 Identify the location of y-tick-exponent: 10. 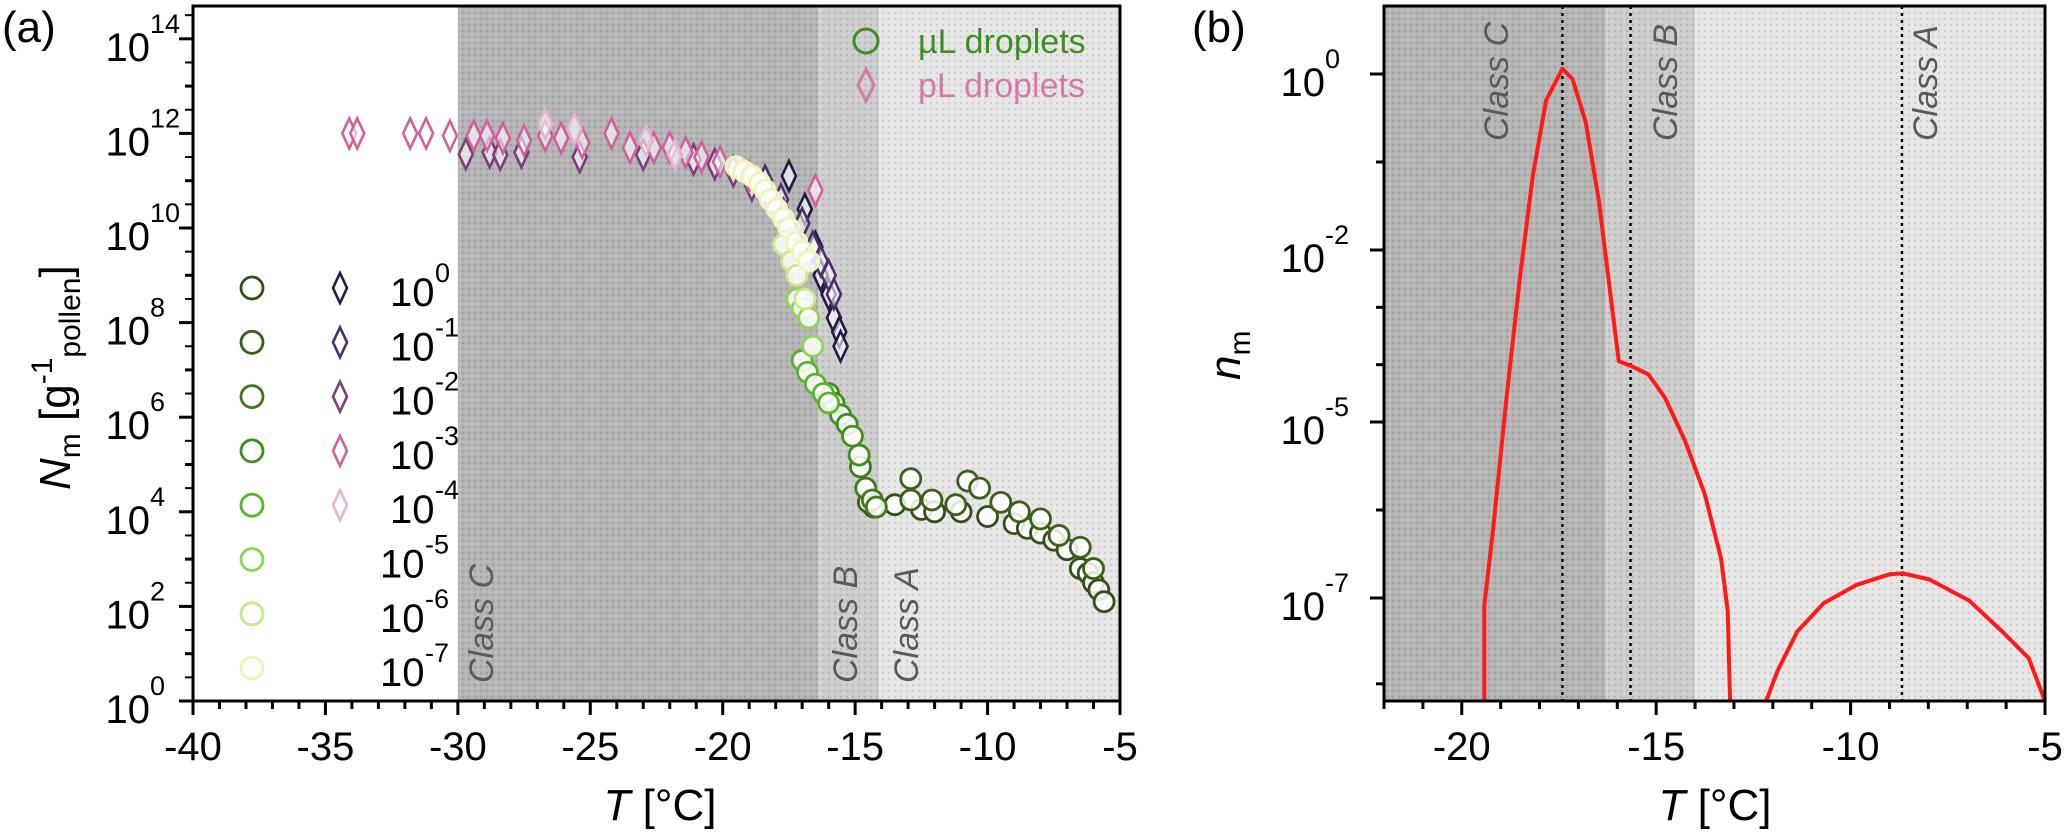
(165, 213).